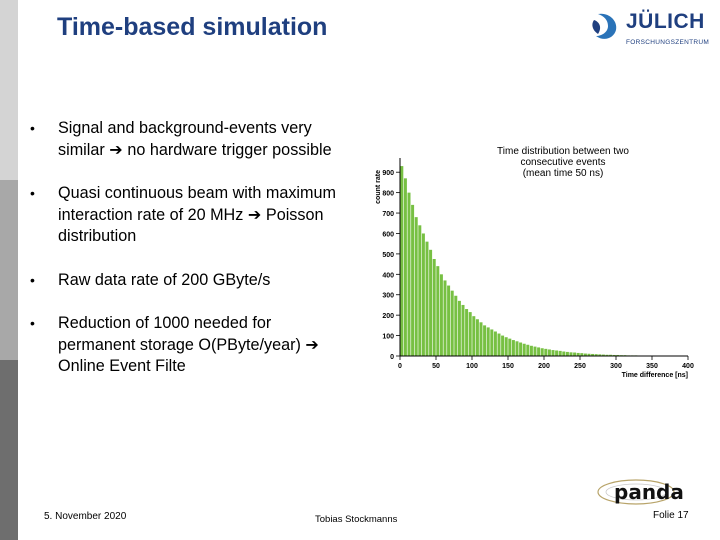 The width and height of the screenshot is (720, 540). Describe the element at coordinates (388, 255) in the screenshot. I see `y-tick-label: 500` at that location.